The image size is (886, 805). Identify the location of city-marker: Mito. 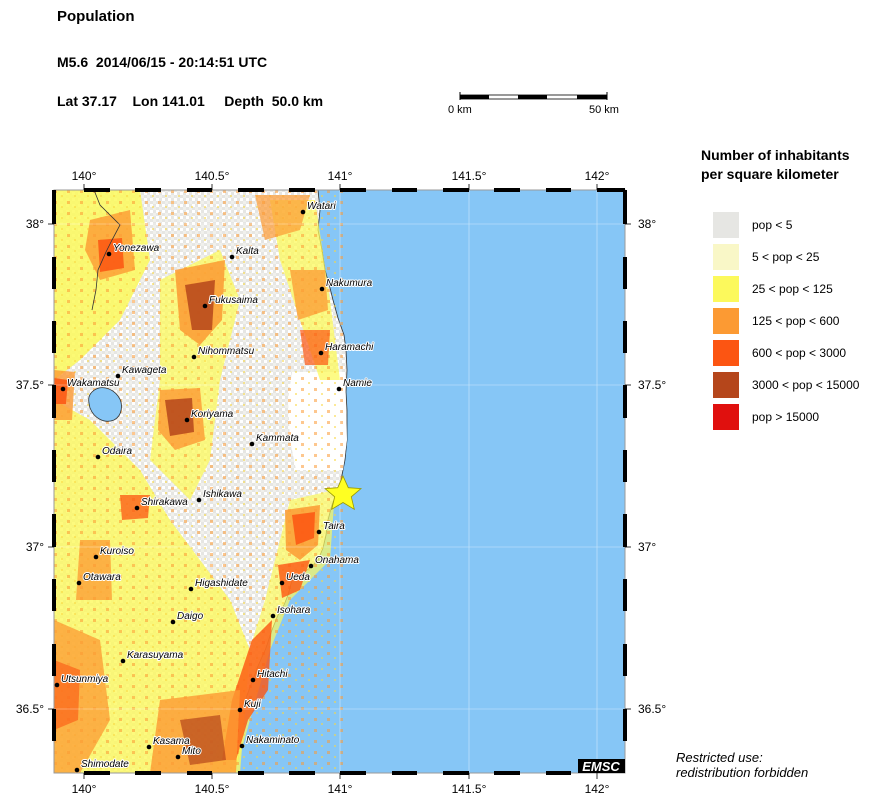
(188, 752).